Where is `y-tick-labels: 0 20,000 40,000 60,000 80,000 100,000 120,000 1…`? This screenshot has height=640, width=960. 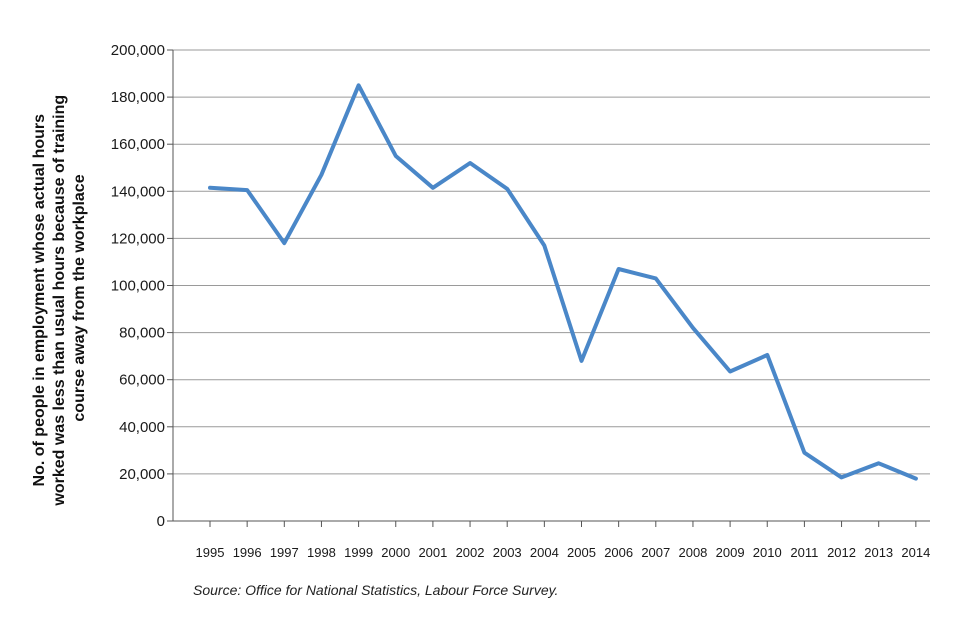 y-tick-labels: 0 20,000 40,000 60,000 80,000 100,000 120,000 1… is located at coordinates (138, 286).